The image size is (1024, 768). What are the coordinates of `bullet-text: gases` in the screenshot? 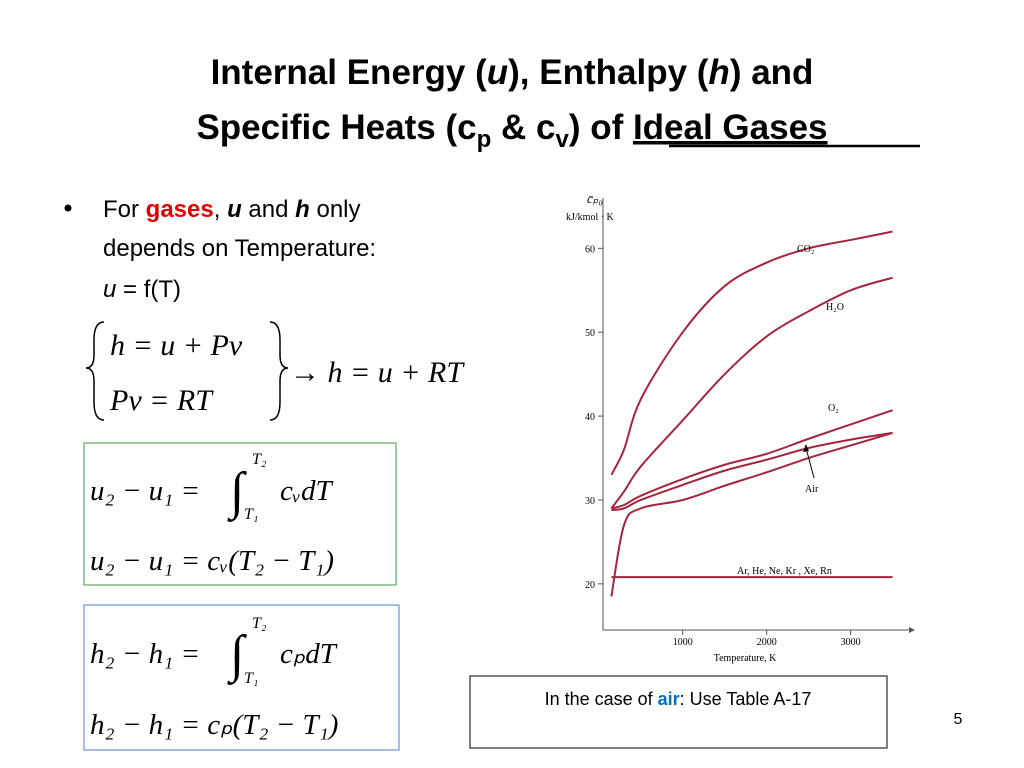 It's located at (180, 209).